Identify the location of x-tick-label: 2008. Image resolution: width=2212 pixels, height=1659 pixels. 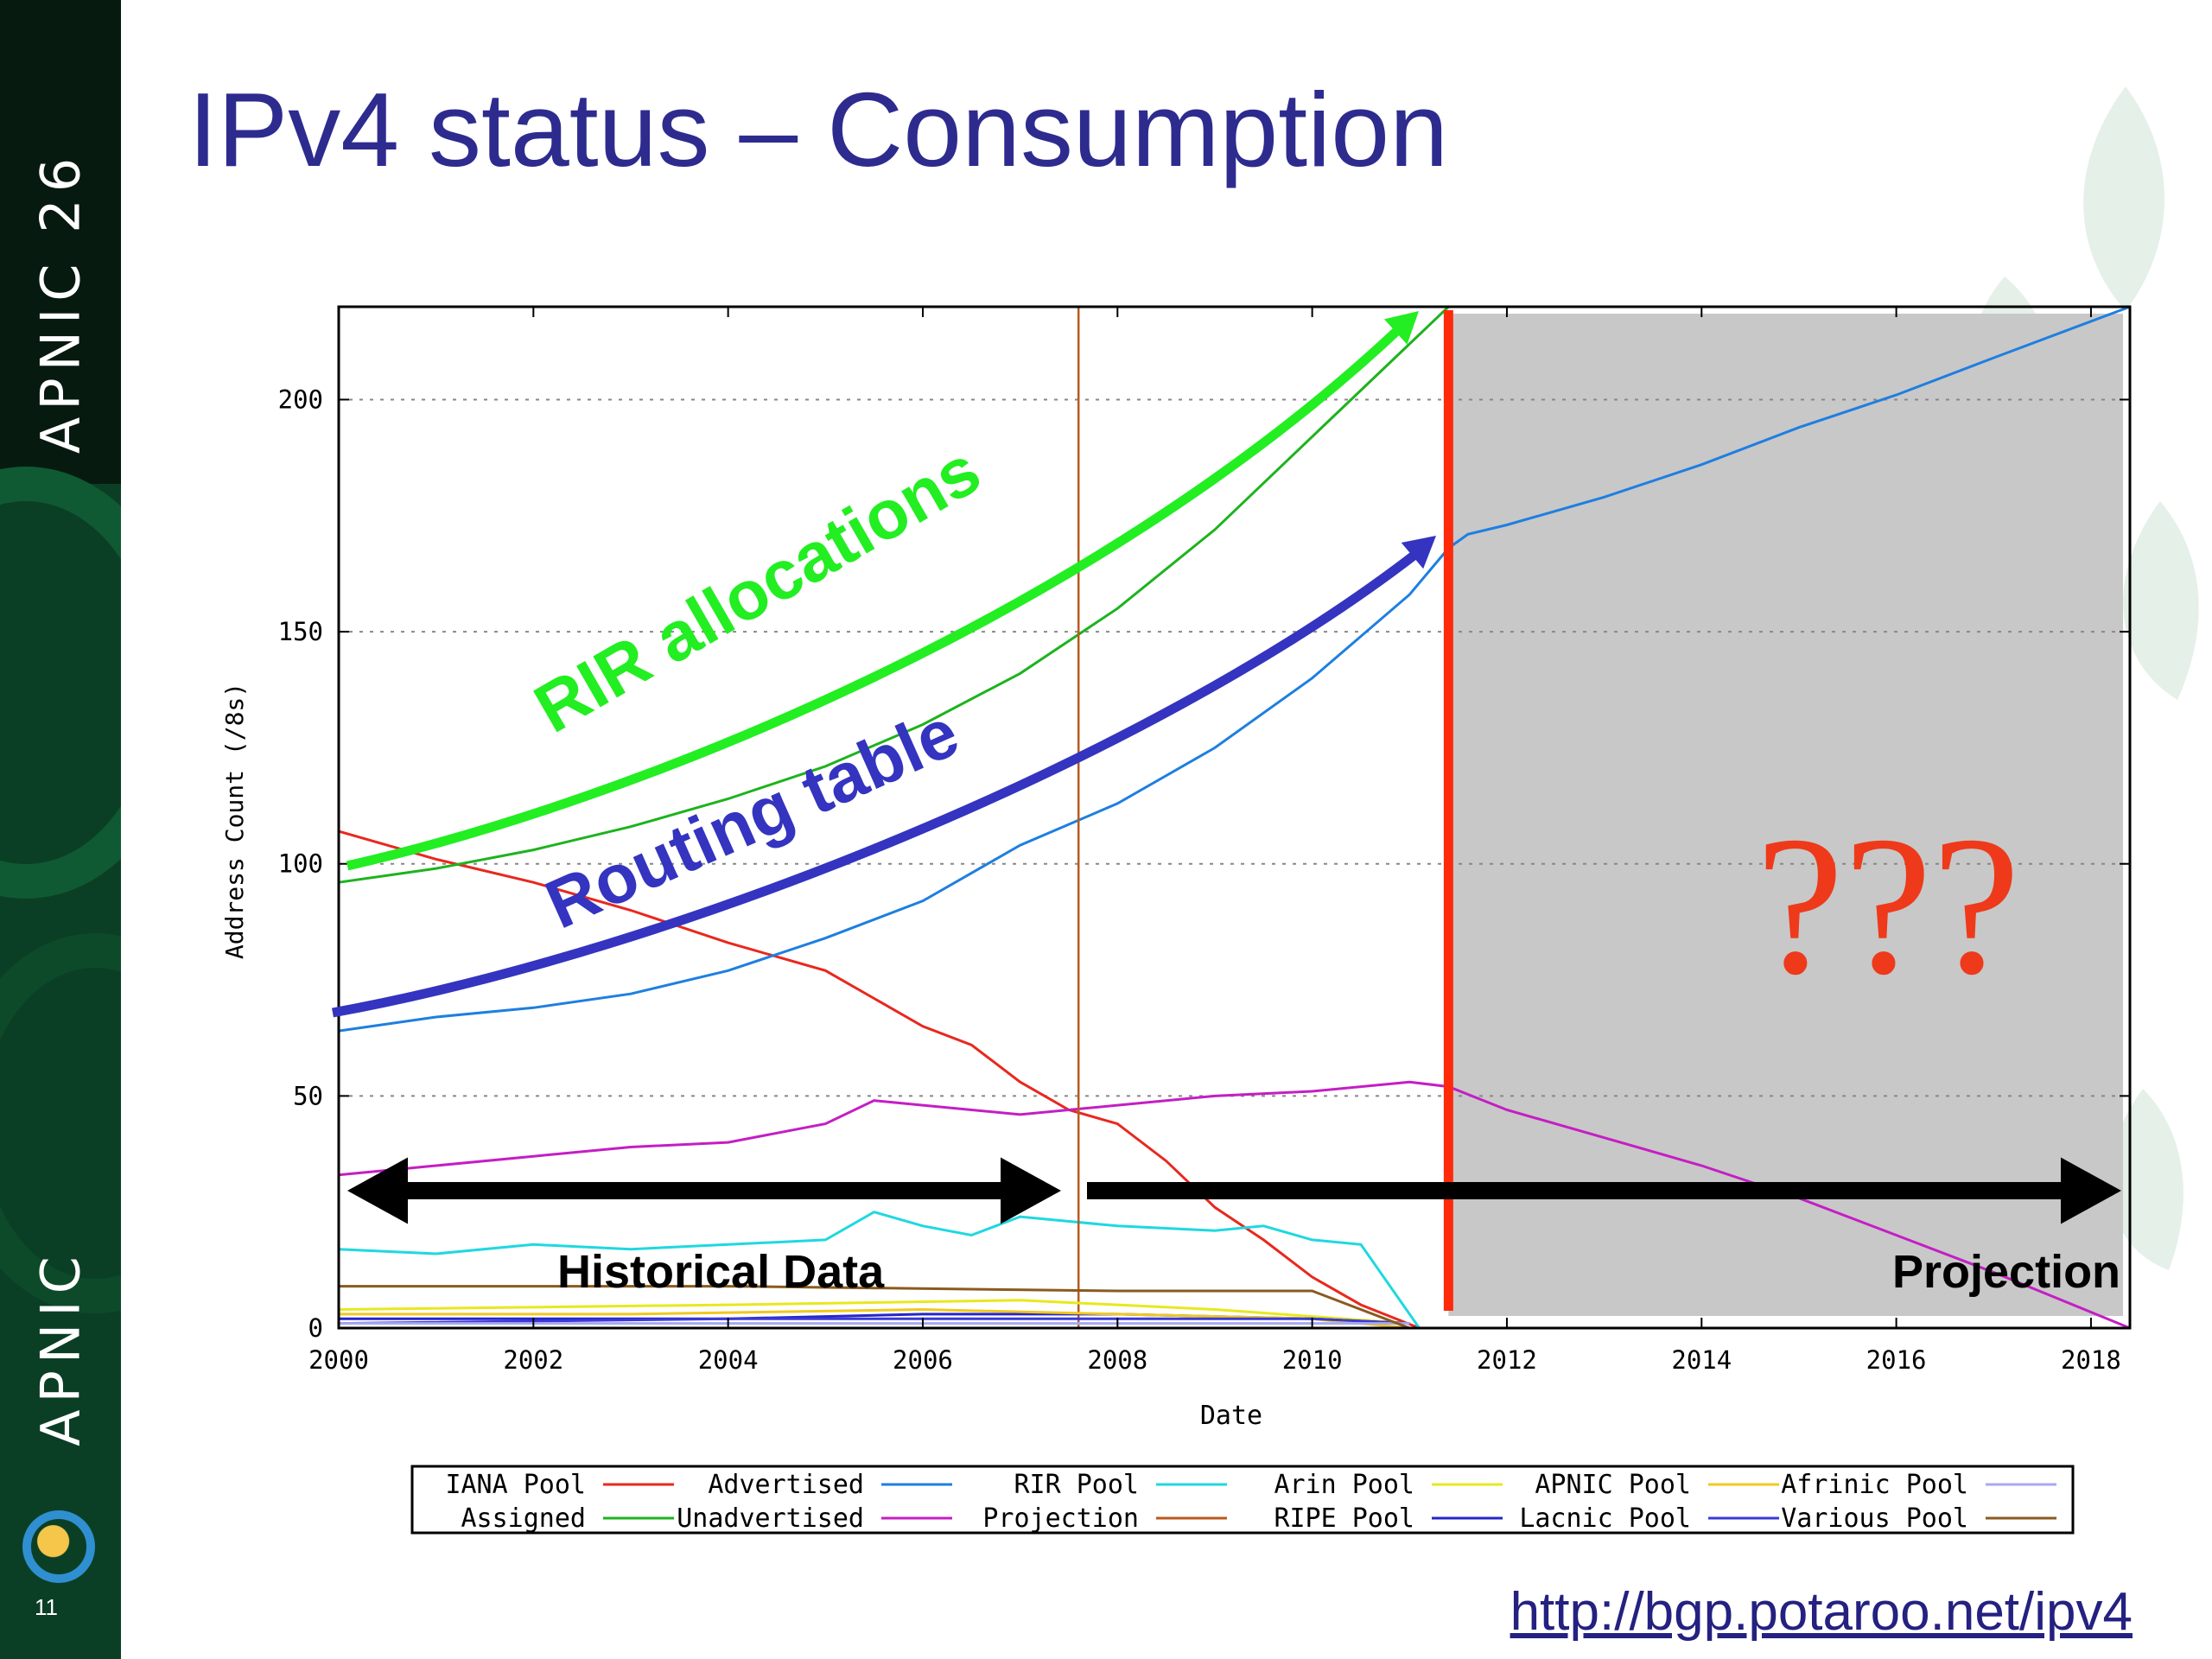
(1117, 1360).